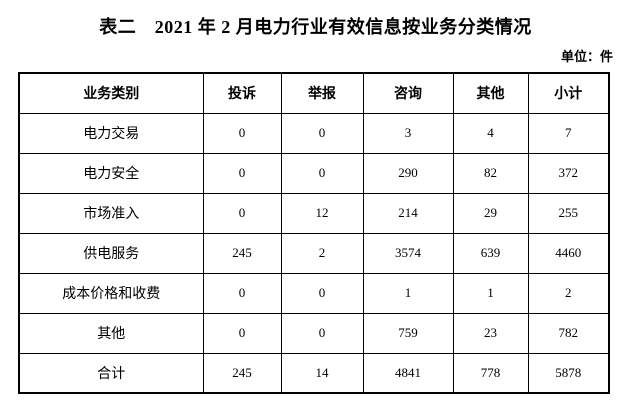 This screenshot has width=625, height=417. Describe the element at coordinates (490, 373) in the screenshot. I see `cell-value: 778` at that location.